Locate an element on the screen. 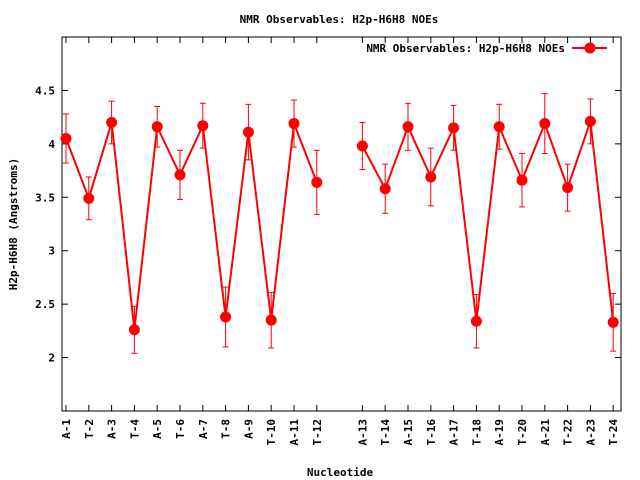  x-tick-label: T-14 is located at coordinates (385, 432).